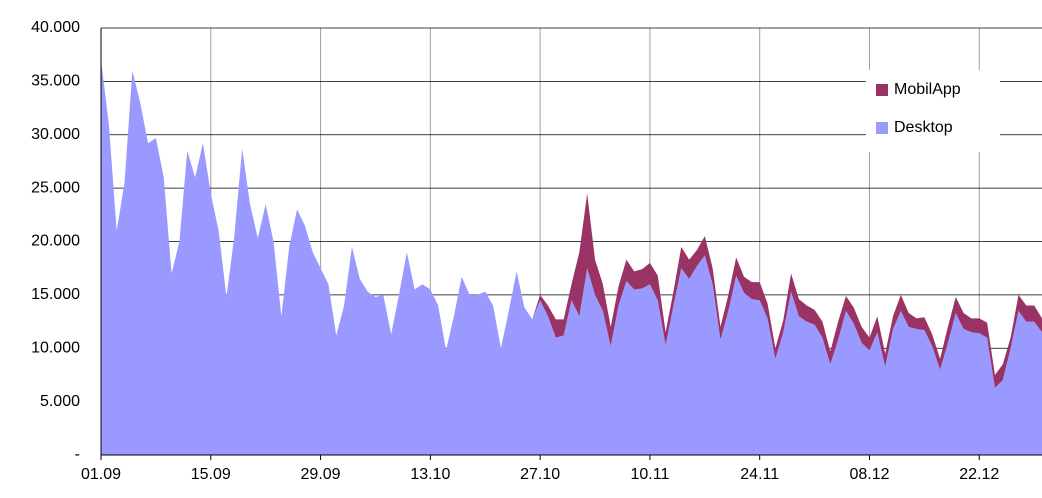  I want to click on y-tick-label: 5.000, so click(60, 401).